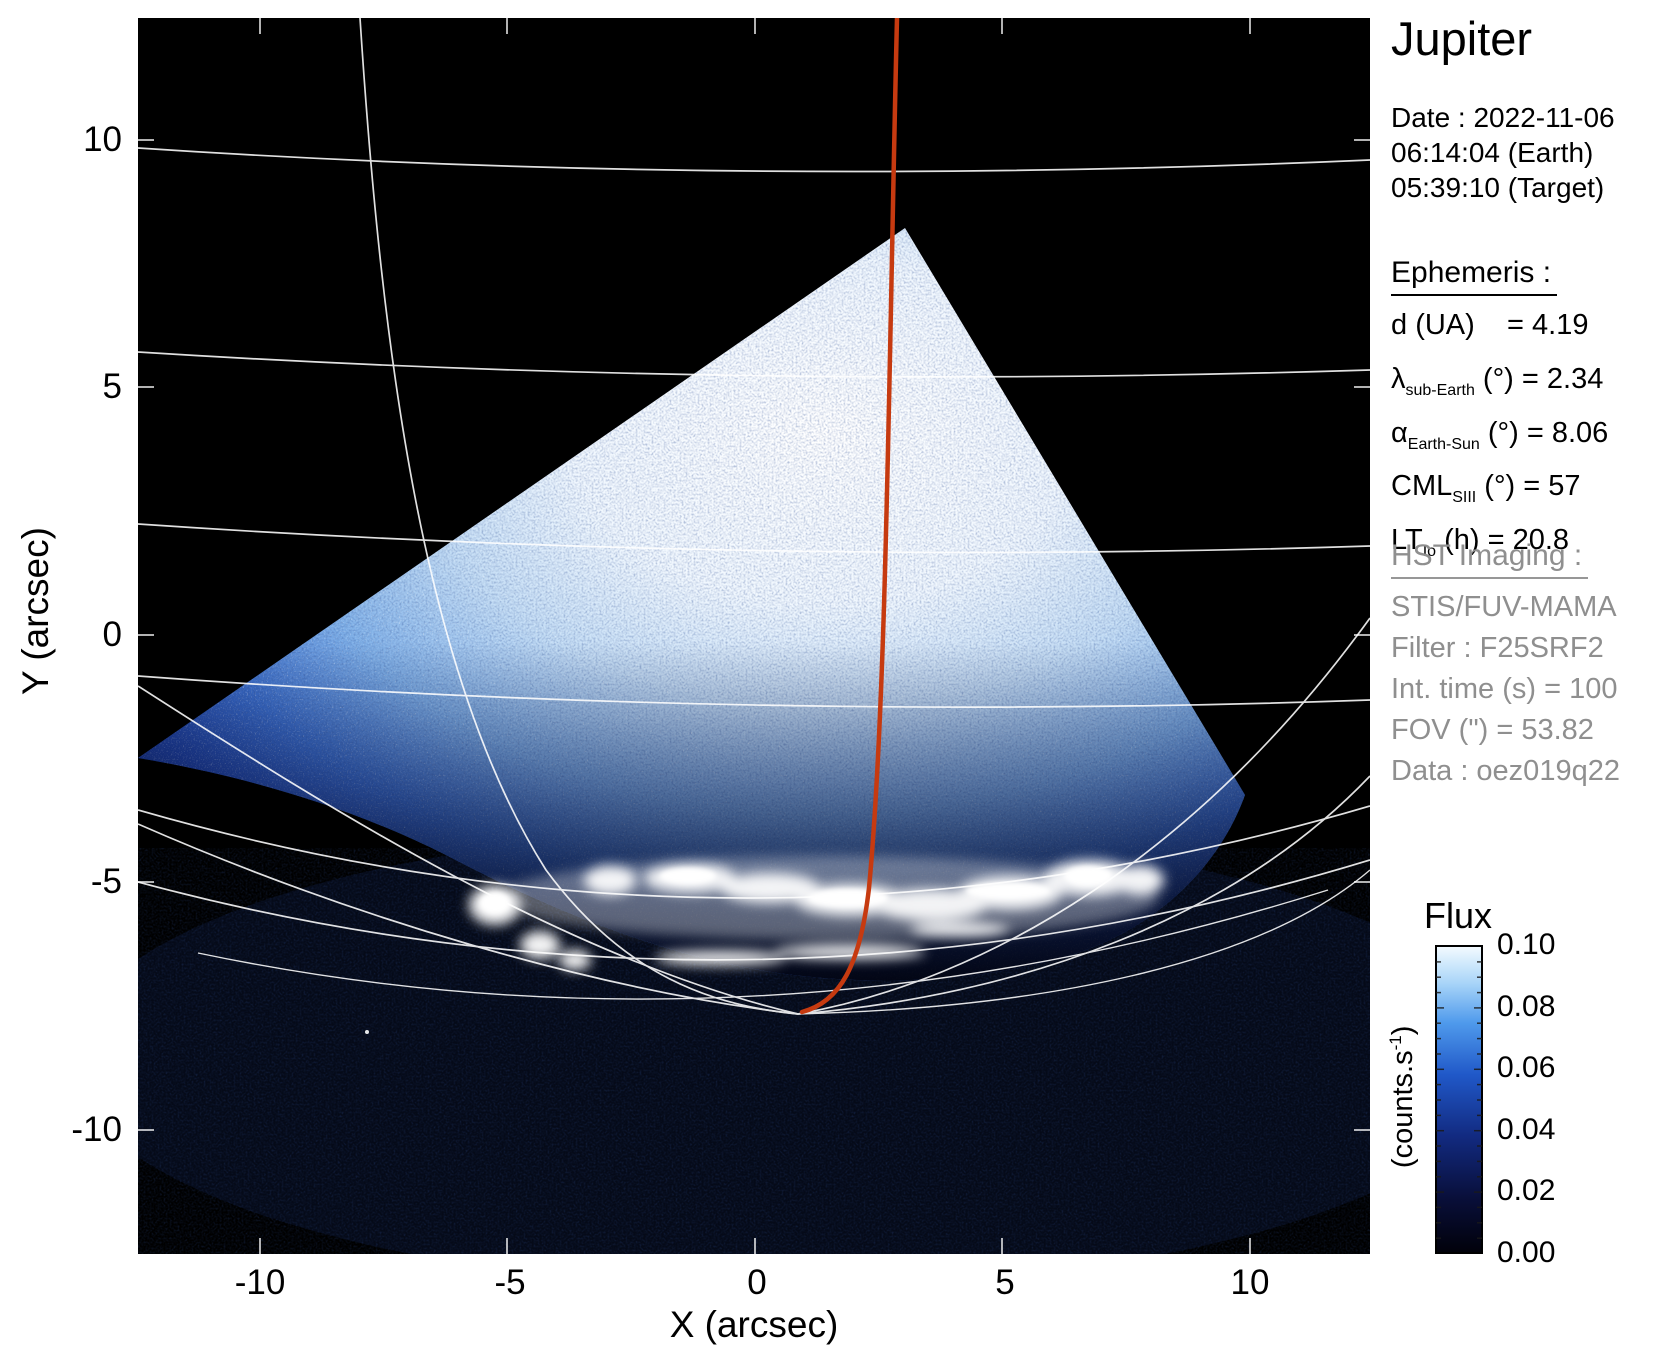 The height and width of the screenshot is (1367, 1676). What do you see at coordinates (1504, 607) in the screenshot?
I see `hst-instrument: STIS/FUV-MAMA` at bounding box center [1504, 607].